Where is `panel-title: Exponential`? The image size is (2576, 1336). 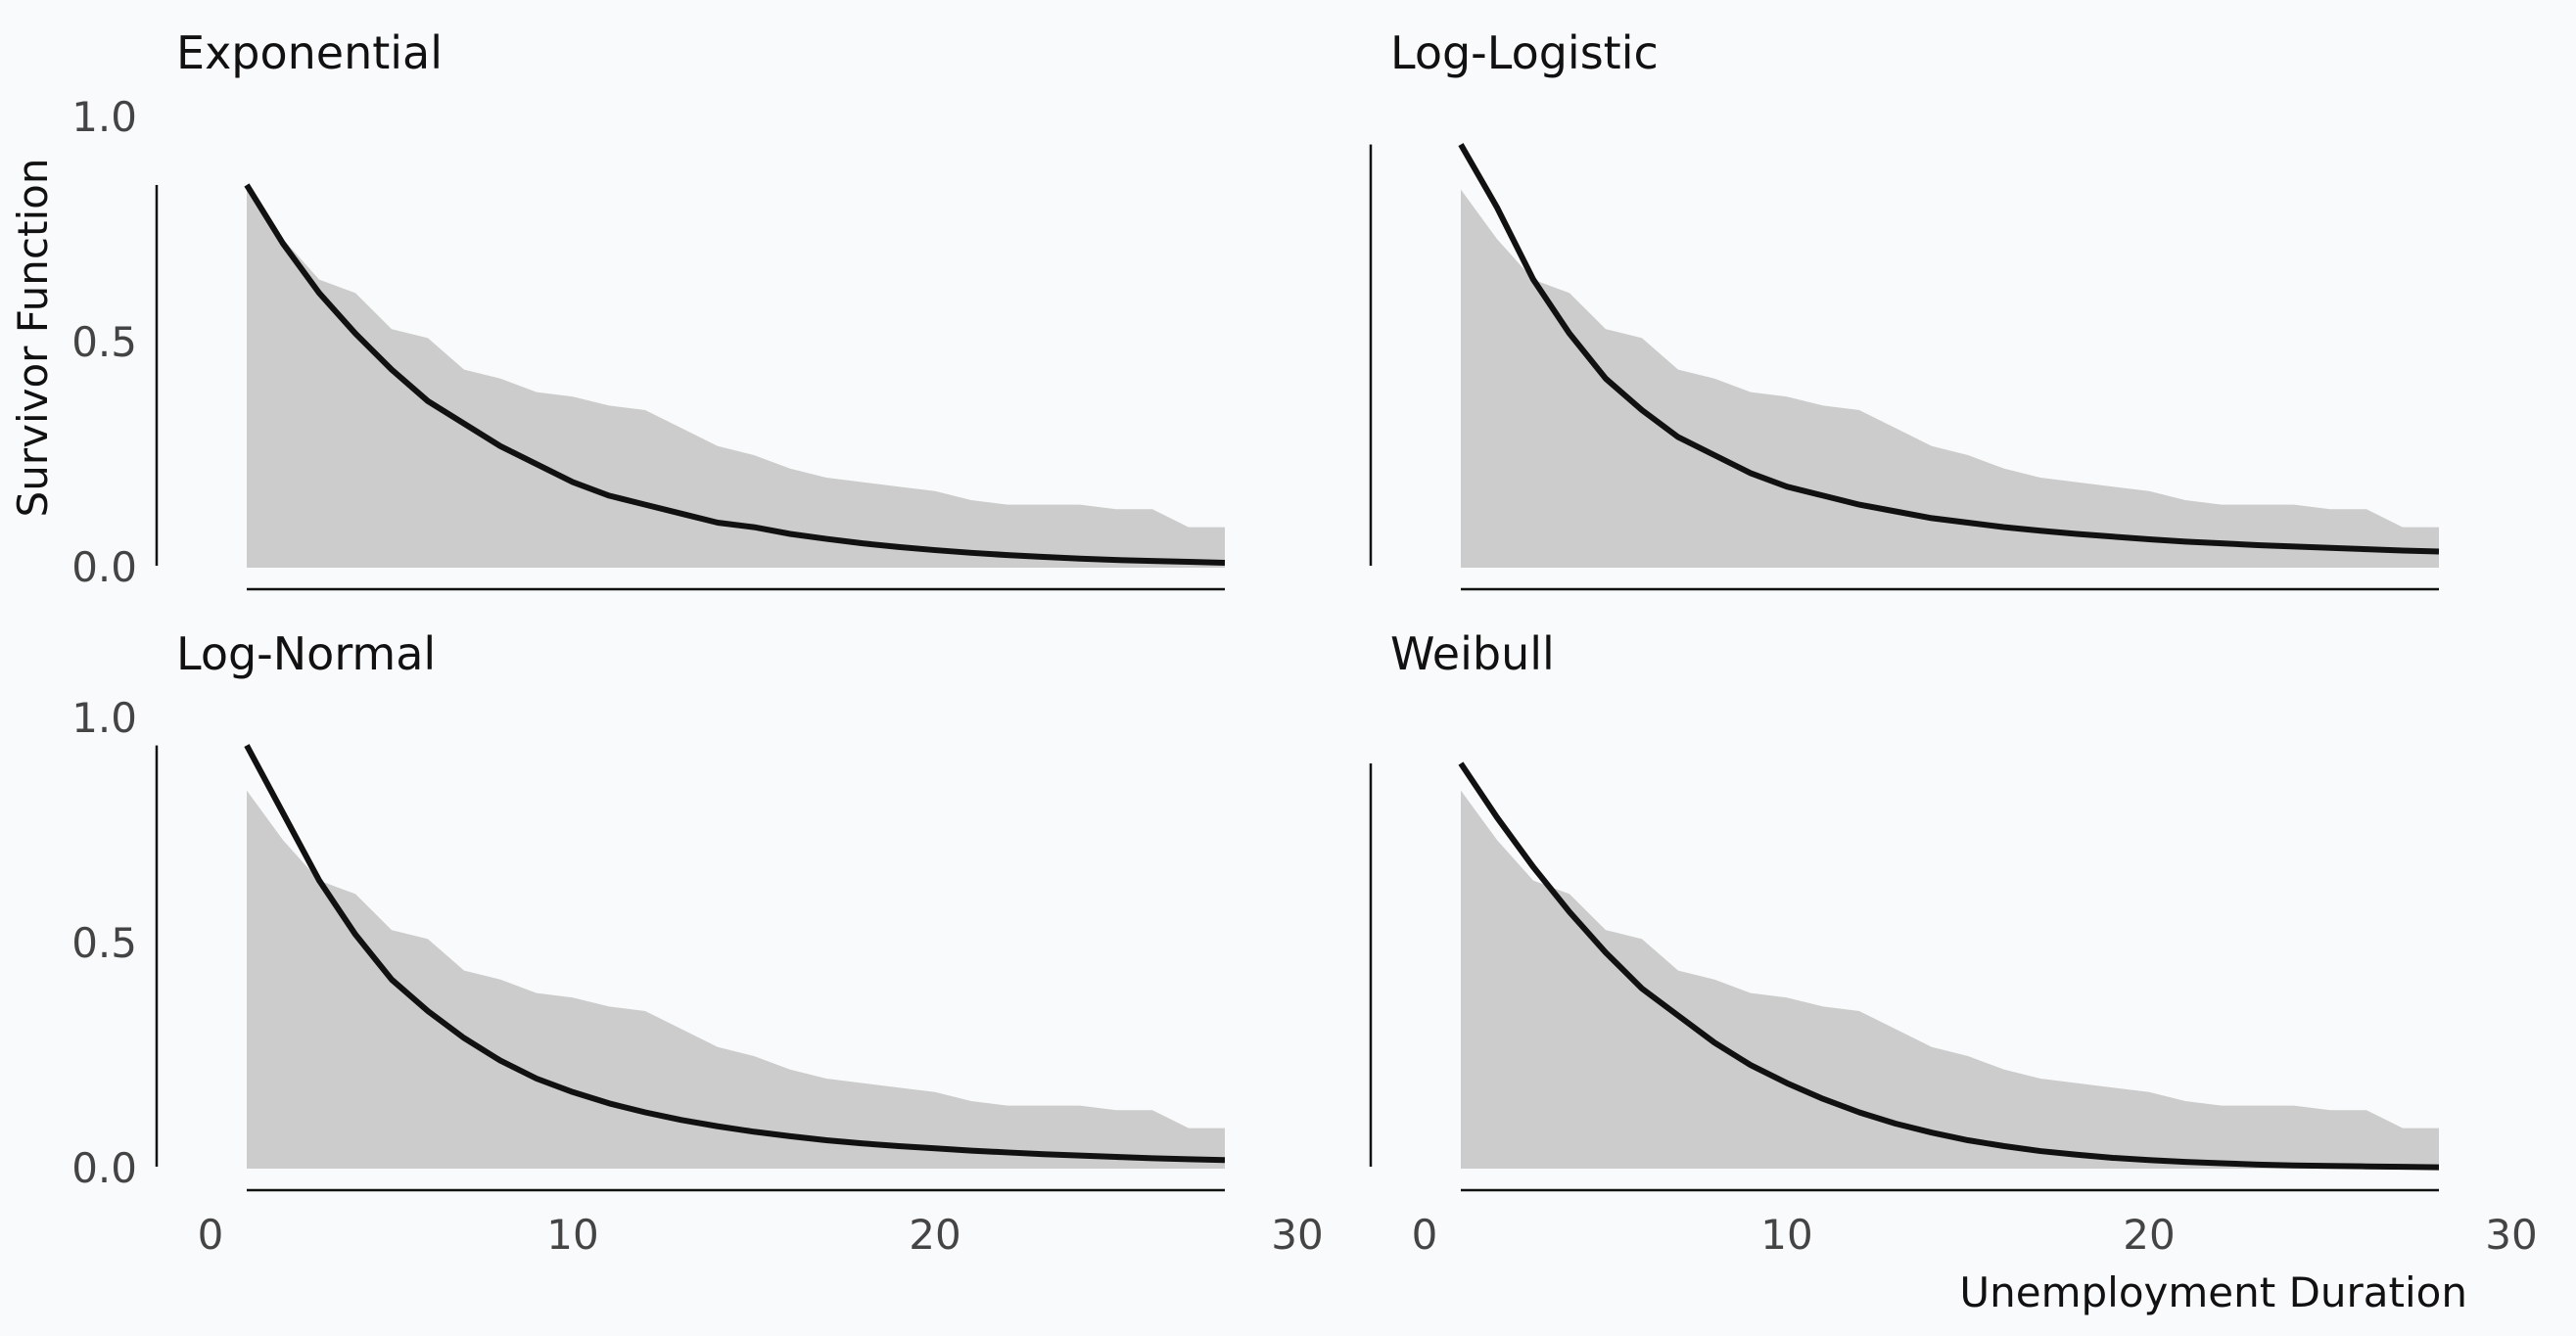 panel-title: Exponential is located at coordinates (309, 52).